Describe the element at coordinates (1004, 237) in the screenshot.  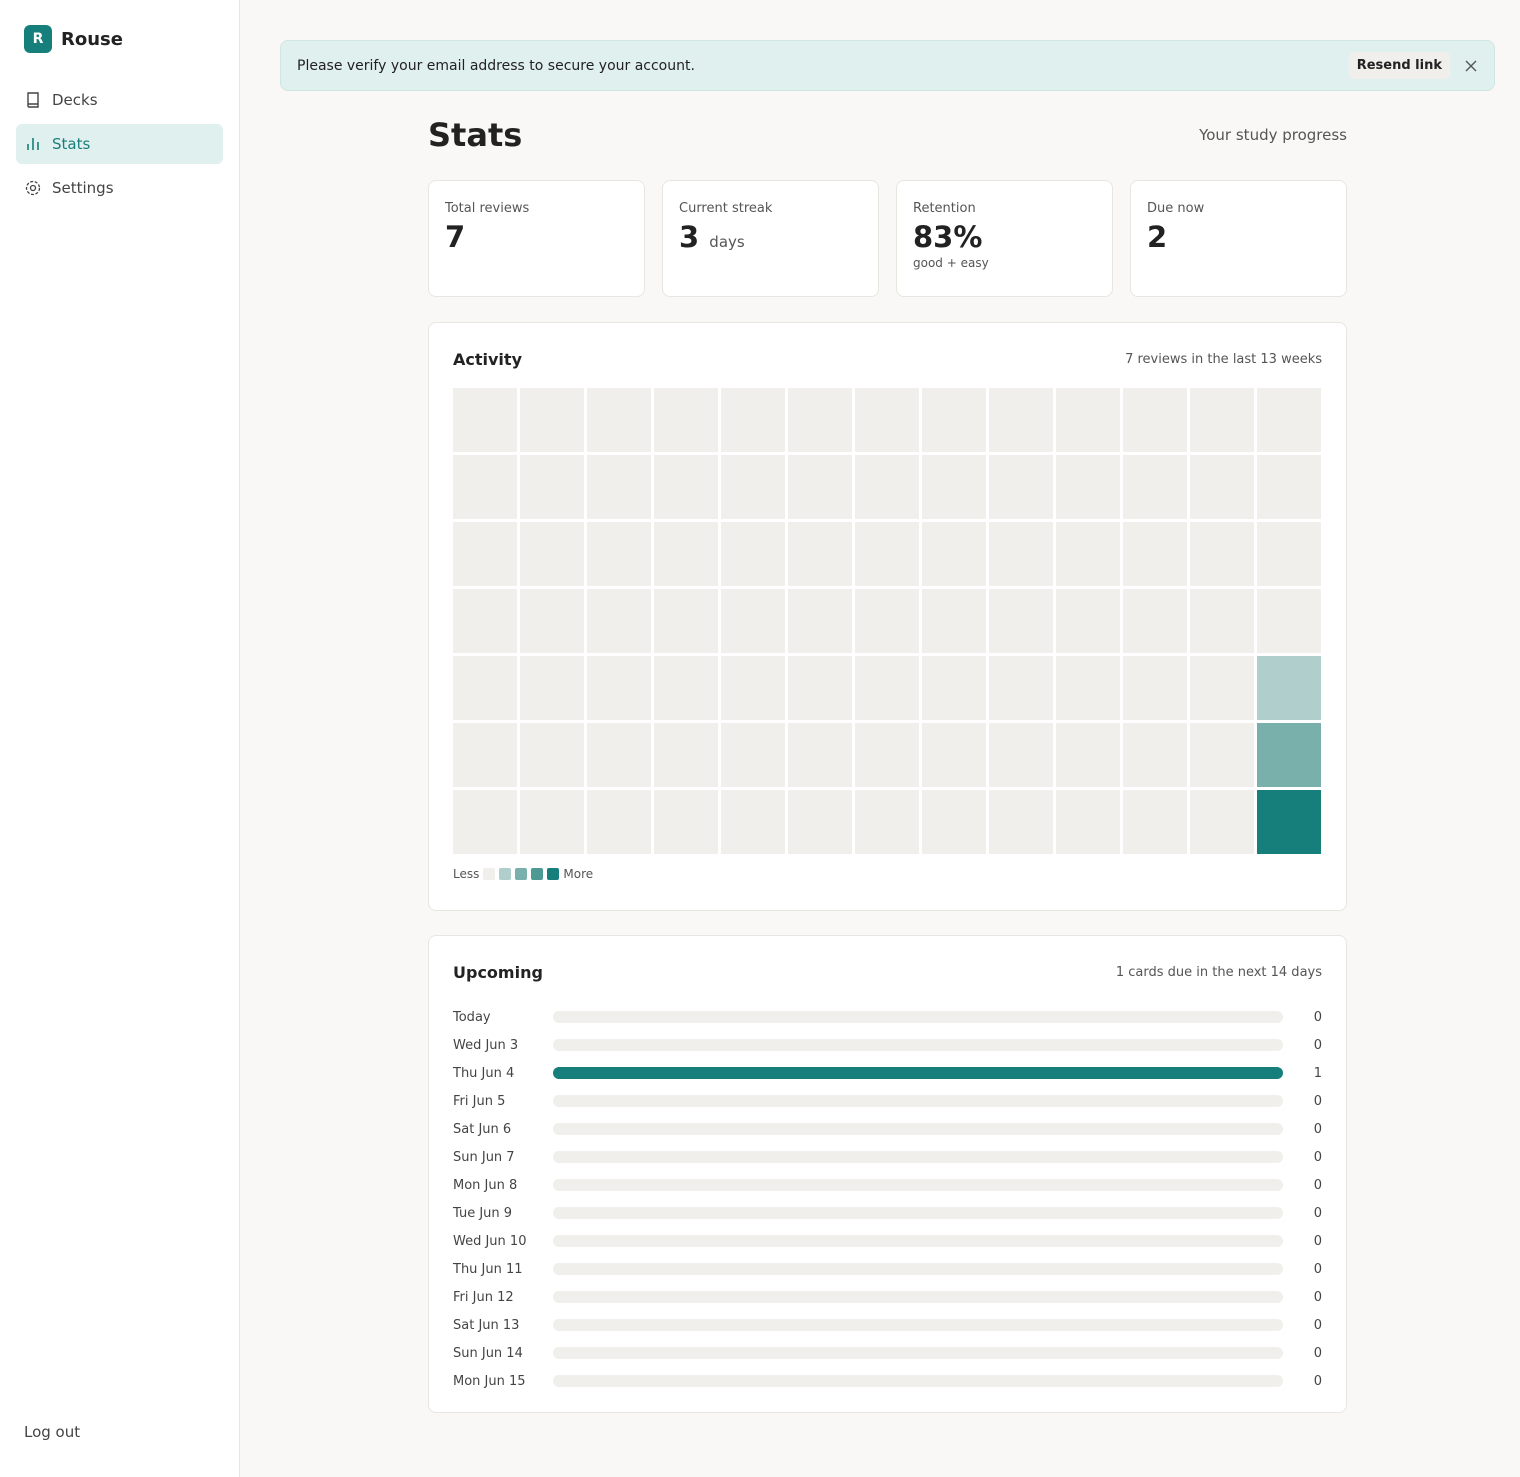
I see `stat-value-row: 83%` at that location.